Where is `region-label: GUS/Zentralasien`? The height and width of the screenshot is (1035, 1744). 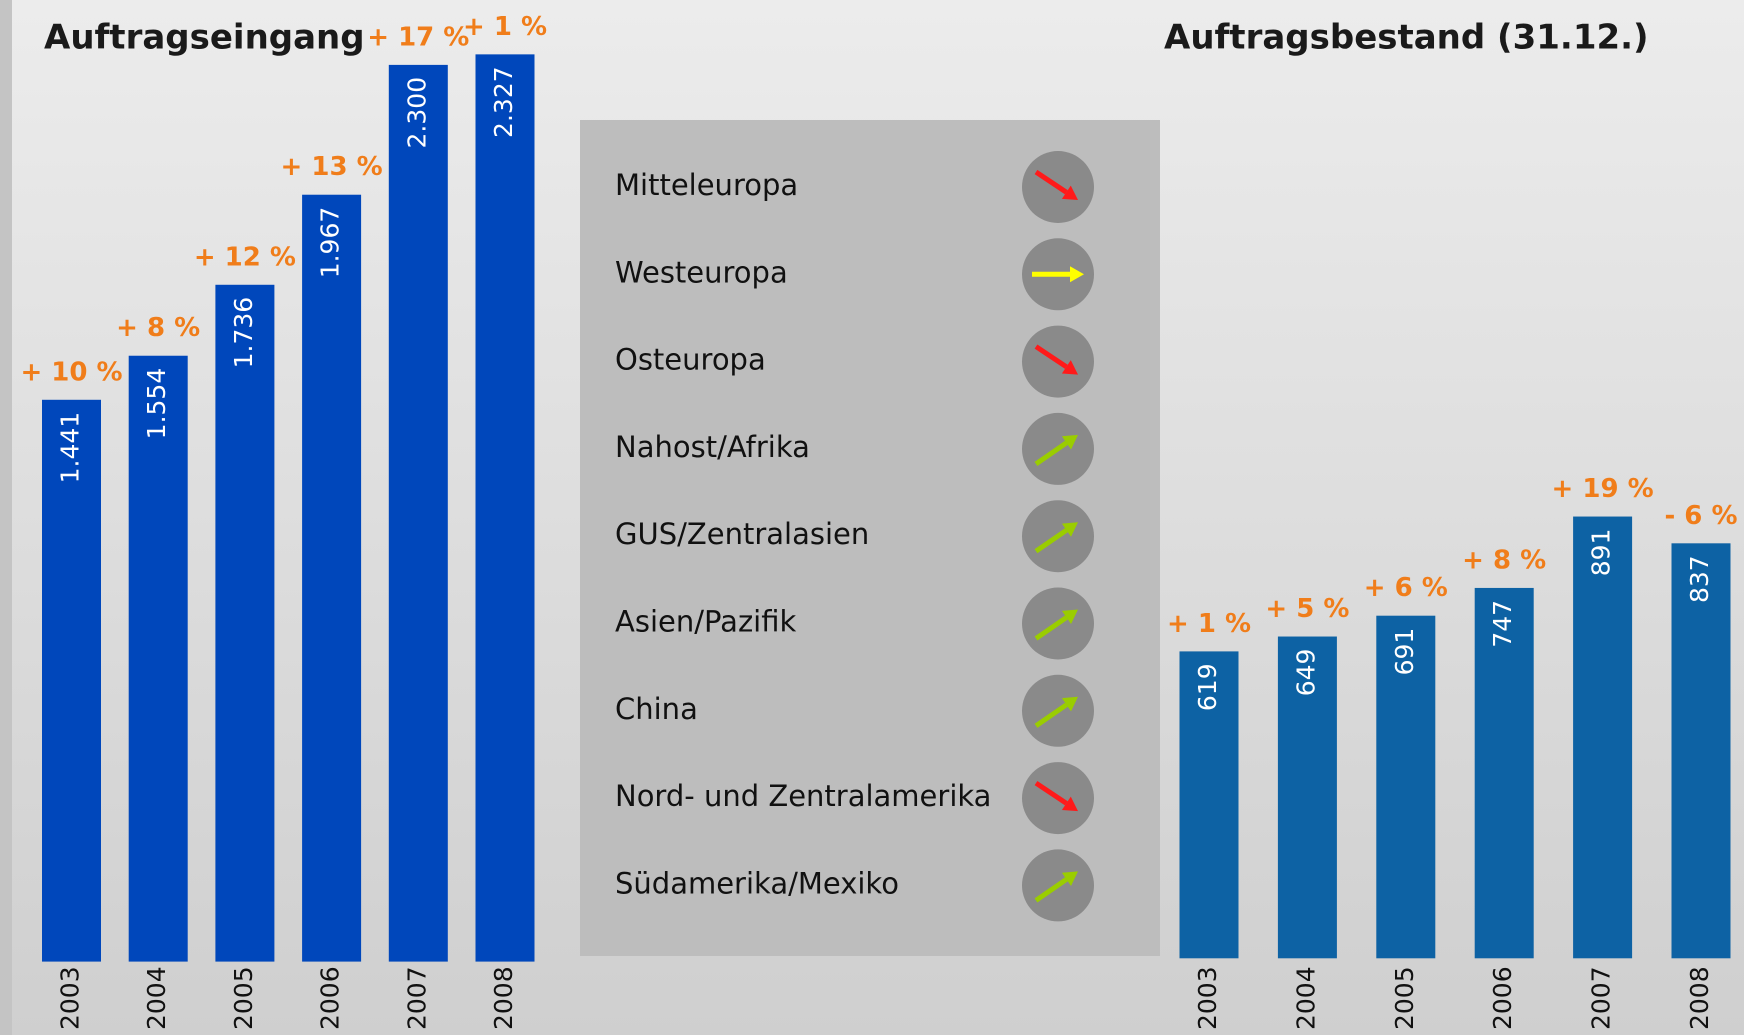
region-label: GUS/Zentralasien is located at coordinates (742, 534).